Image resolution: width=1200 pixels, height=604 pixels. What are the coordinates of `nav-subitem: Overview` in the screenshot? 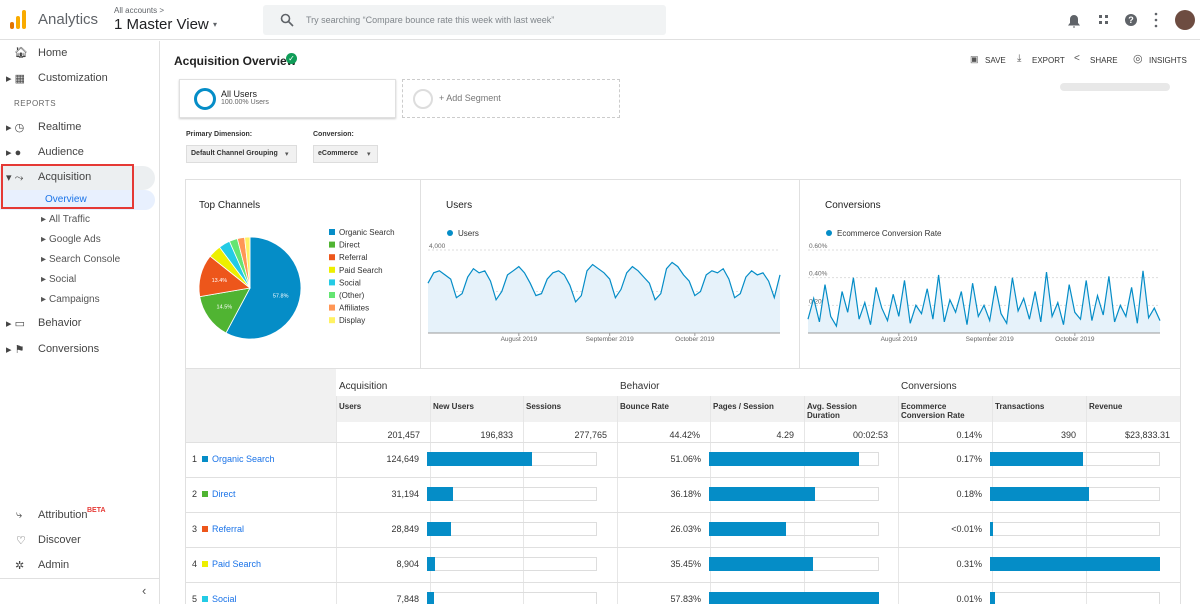 It's located at (66, 199).